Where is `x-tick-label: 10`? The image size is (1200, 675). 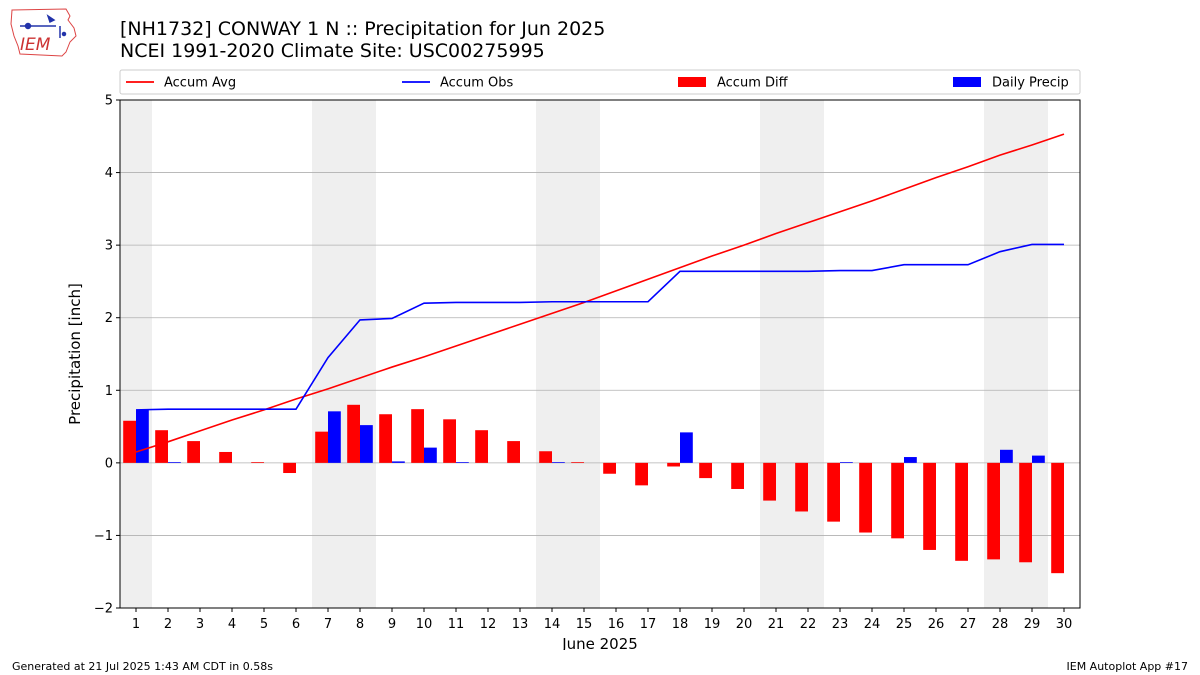
x-tick-label: 10 is located at coordinates (424, 624).